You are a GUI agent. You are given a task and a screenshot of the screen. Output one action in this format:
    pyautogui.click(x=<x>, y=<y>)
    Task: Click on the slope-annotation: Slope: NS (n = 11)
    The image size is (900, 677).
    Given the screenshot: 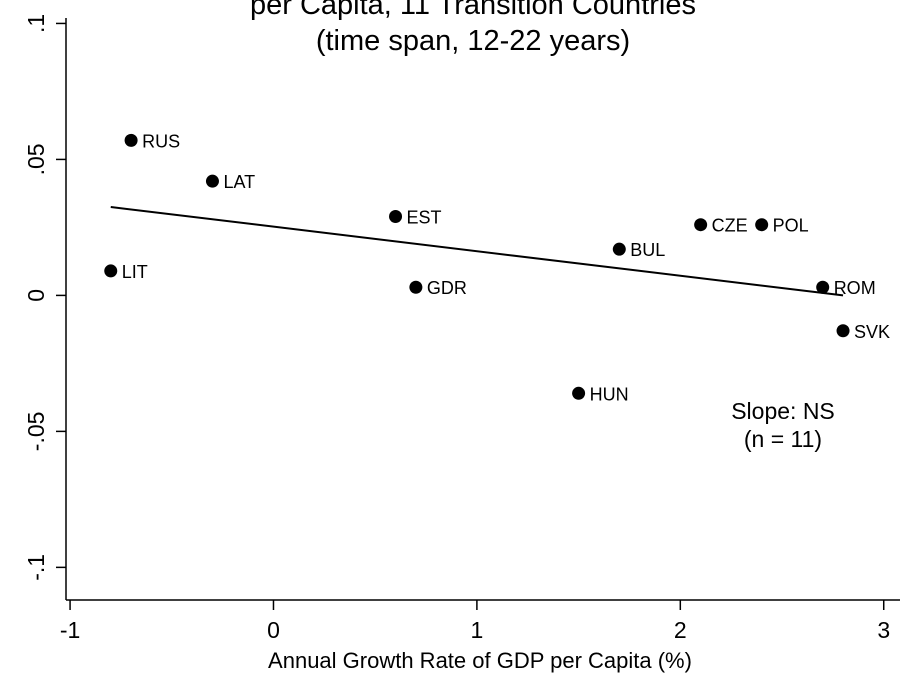 What is the action you would take?
    pyautogui.click(x=783, y=425)
    